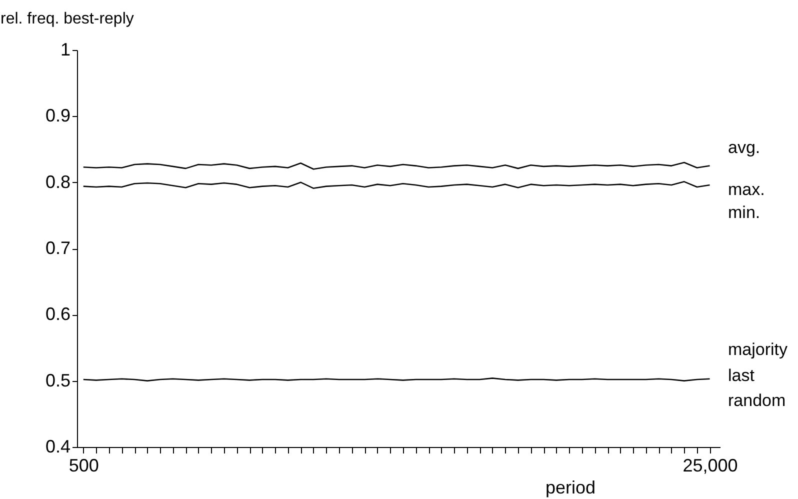  What do you see at coordinates (570, 488) in the screenshot?
I see `x-axis-title: period` at bounding box center [570, 488].